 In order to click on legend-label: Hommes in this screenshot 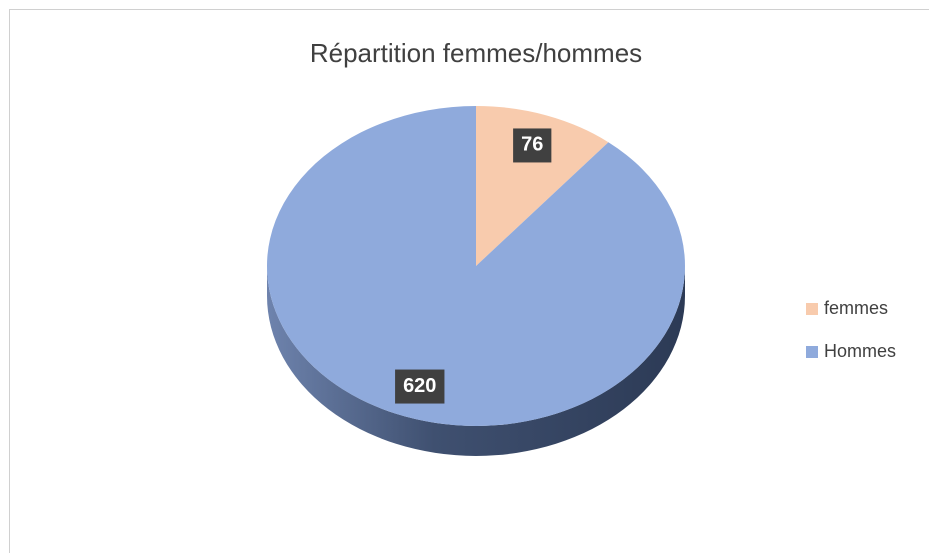, I will do `click(860, 351)`.